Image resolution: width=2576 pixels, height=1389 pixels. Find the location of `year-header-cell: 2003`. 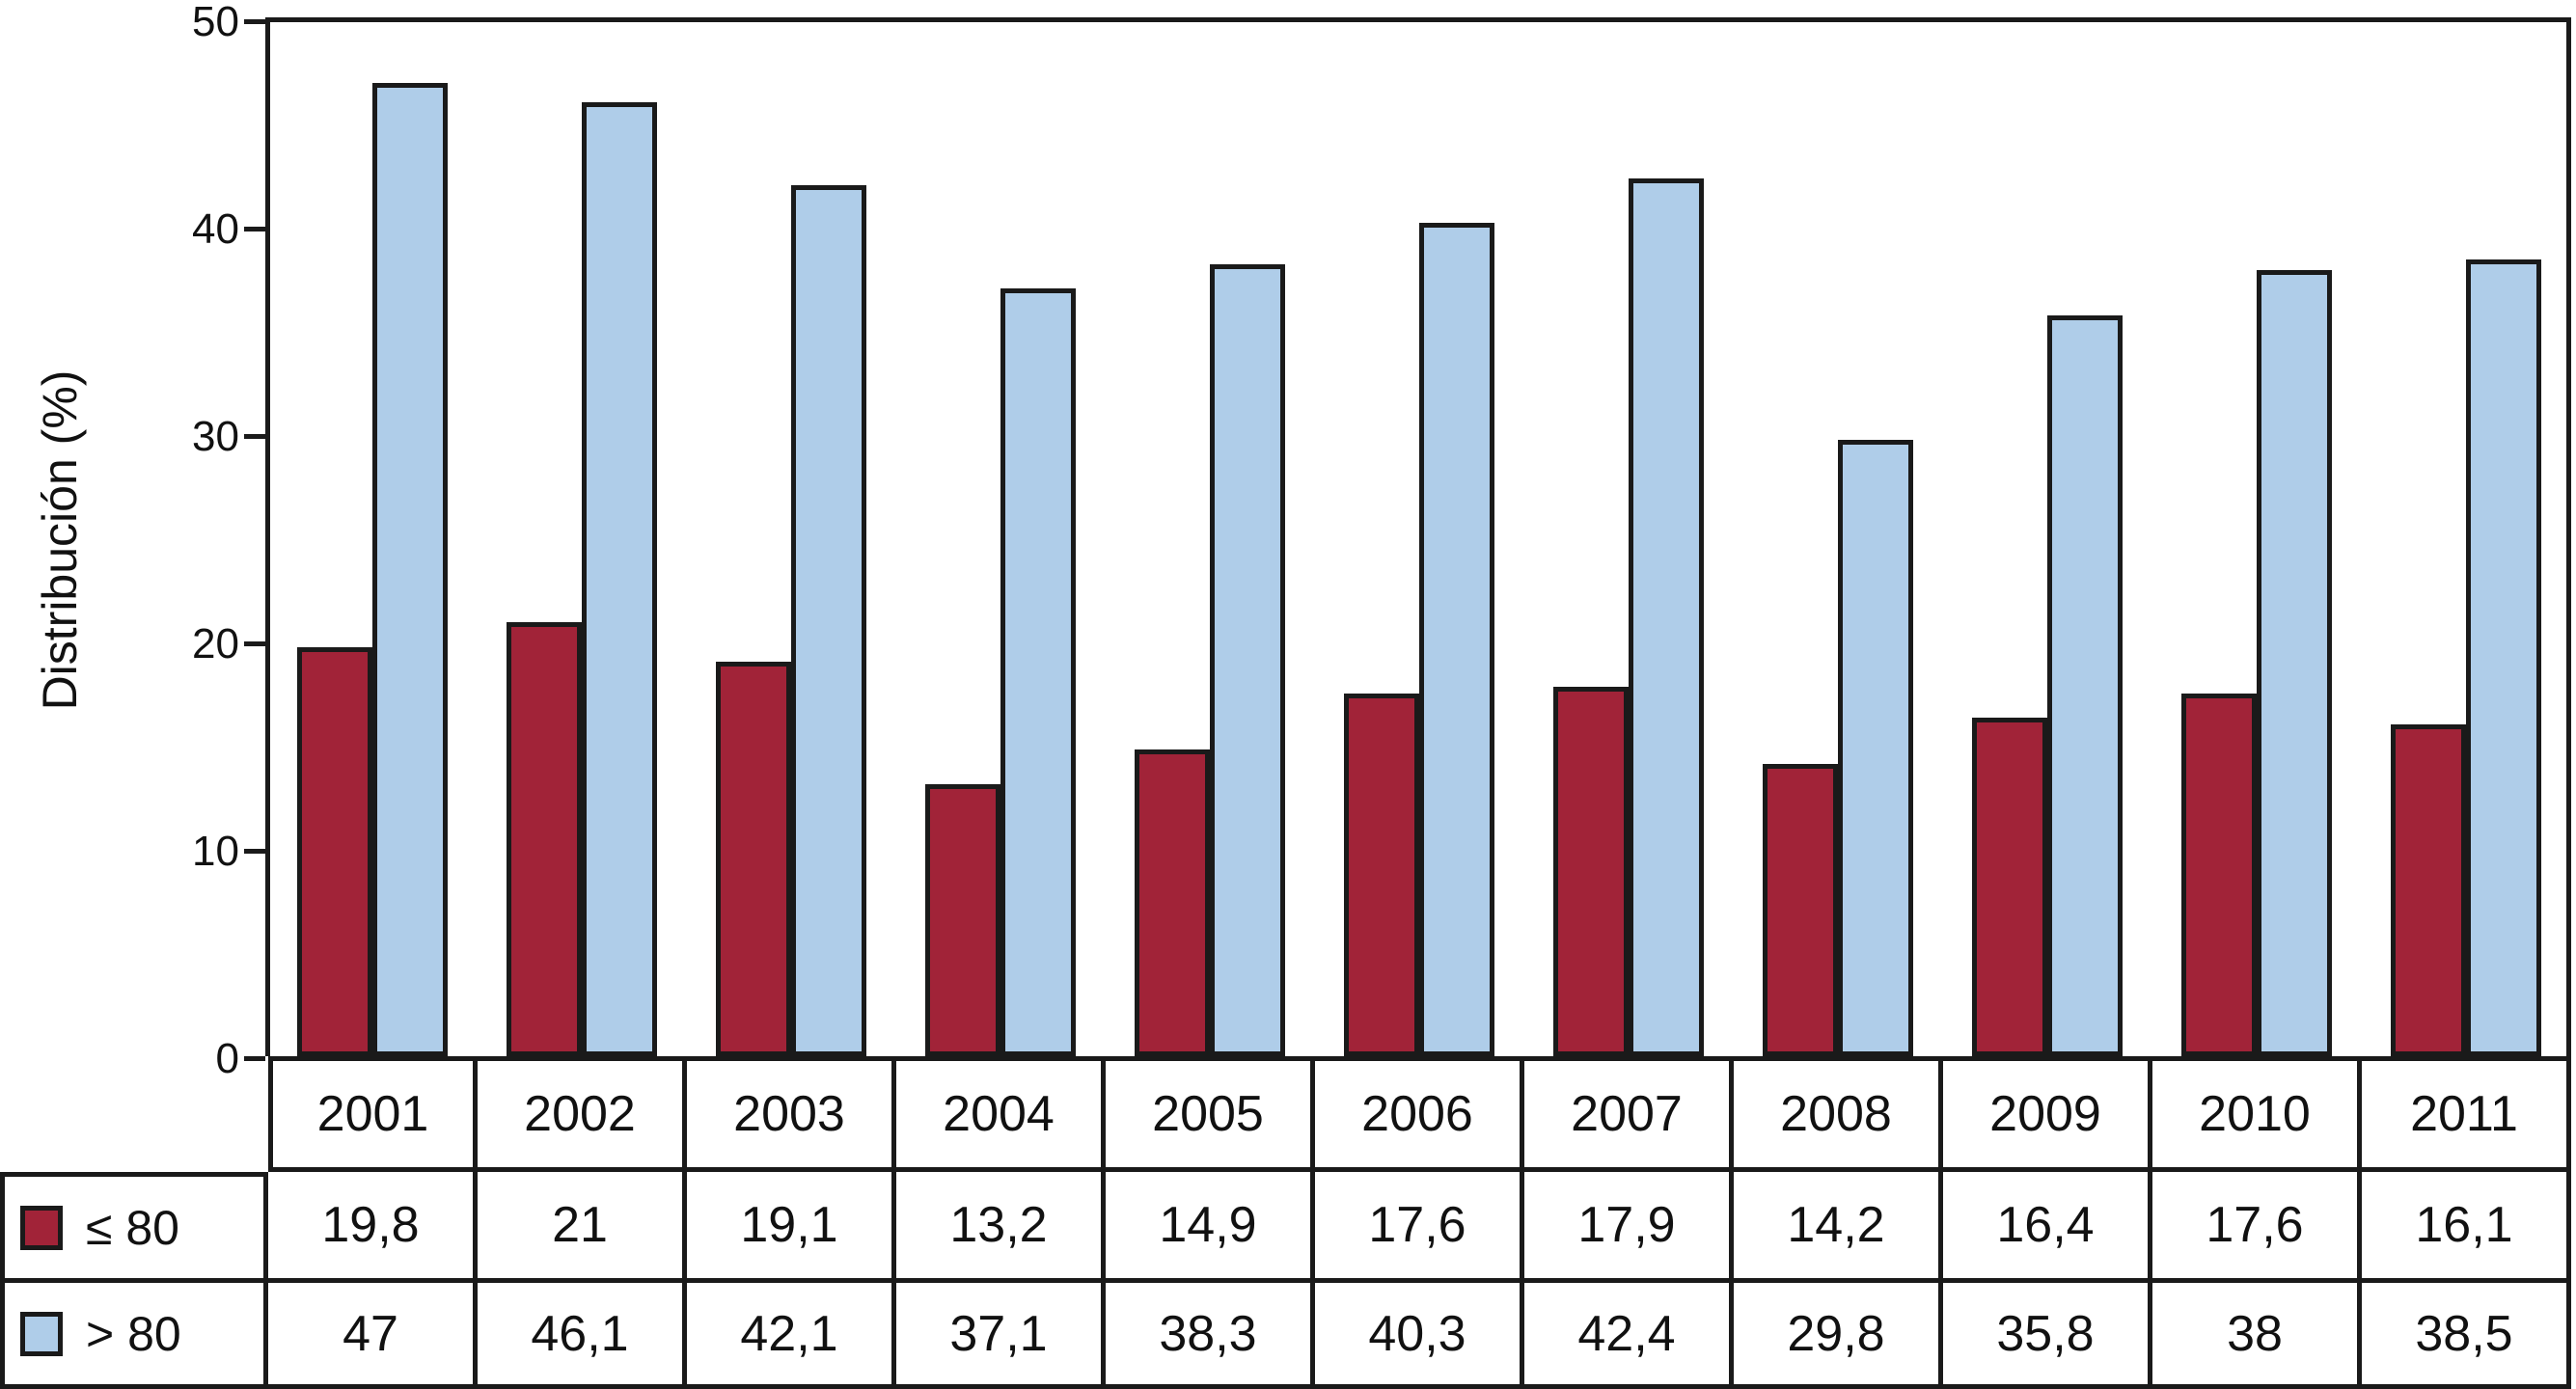

year-header-cell: 2003 is located at coordinates (791, 1114).